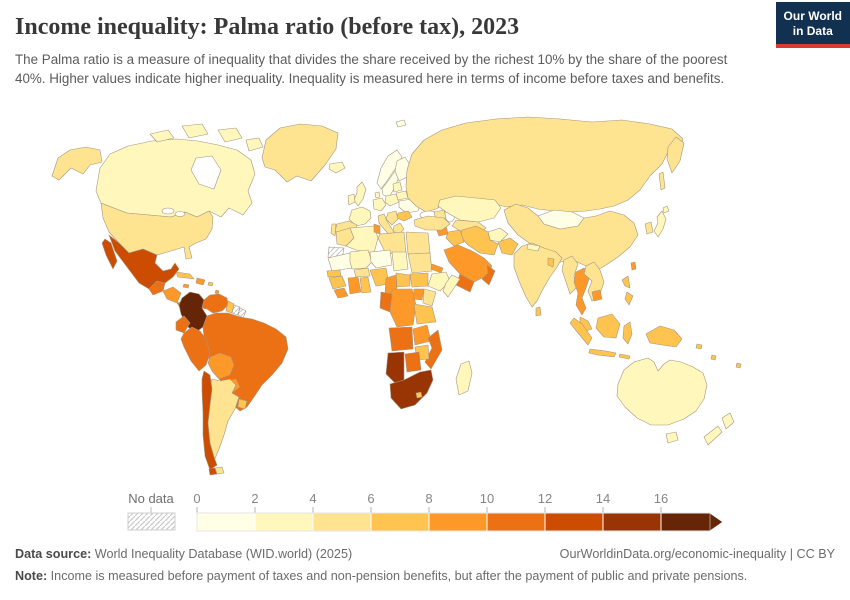 The image size is (850, 600). I want to click on country-mexico-baja, so click(109, 254).